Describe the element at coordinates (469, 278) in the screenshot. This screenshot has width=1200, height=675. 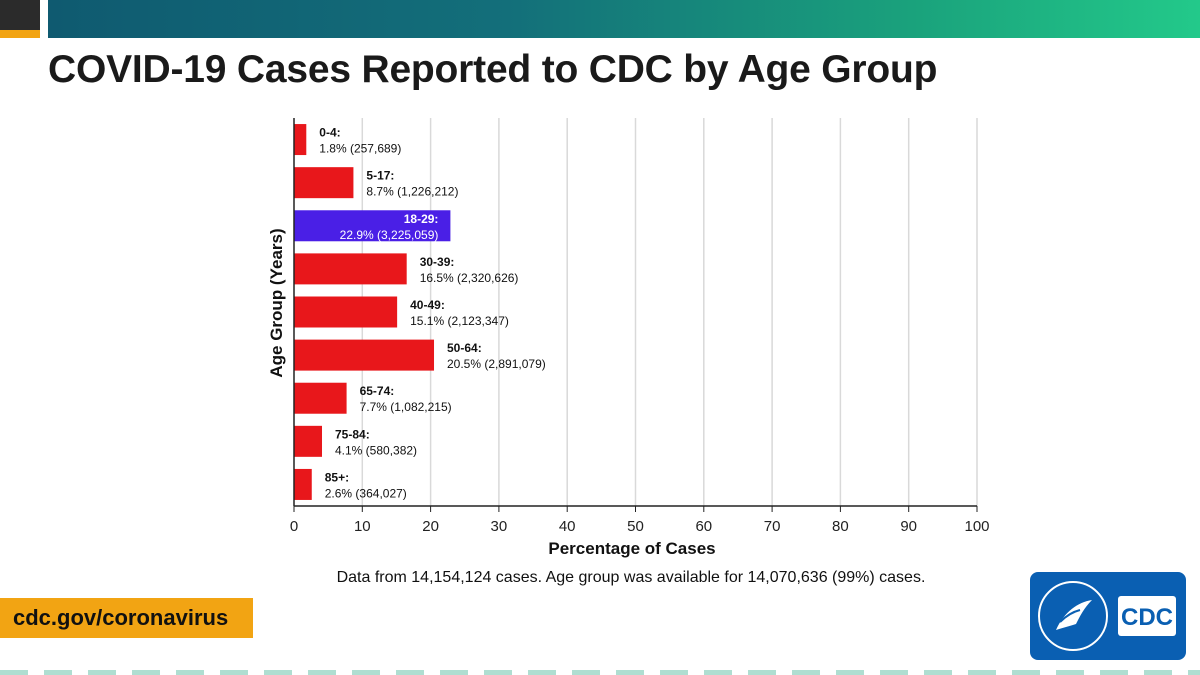
I see `bar-label-value: 16.5% (2,320,626)` at that location.